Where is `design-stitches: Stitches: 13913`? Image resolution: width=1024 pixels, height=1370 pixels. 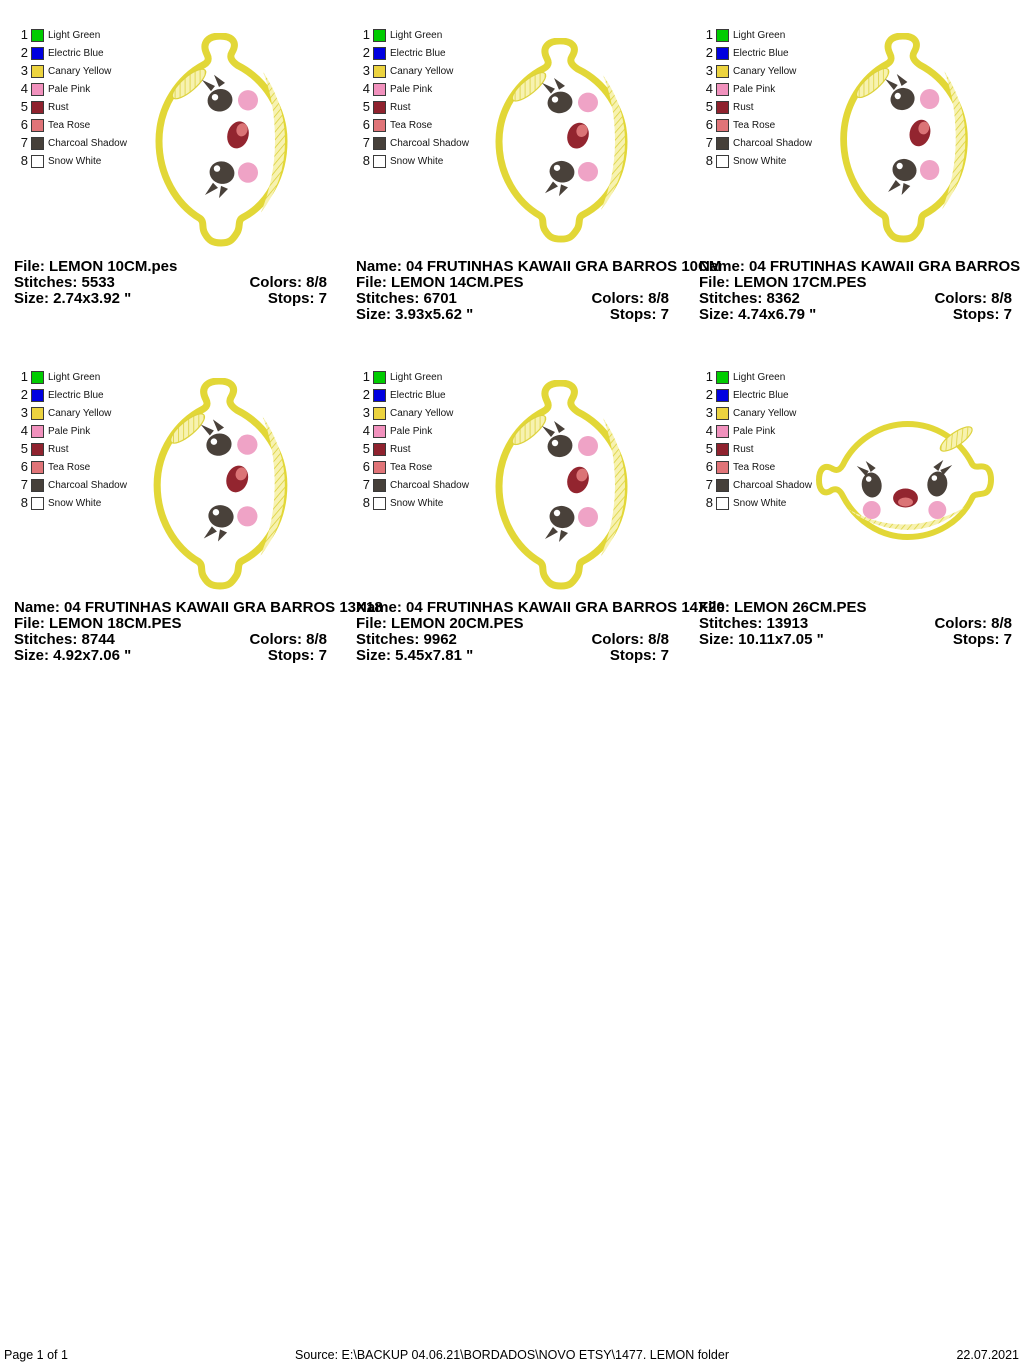 design-stitches: Stitches: 13913 is located at coordinates (754, 623).